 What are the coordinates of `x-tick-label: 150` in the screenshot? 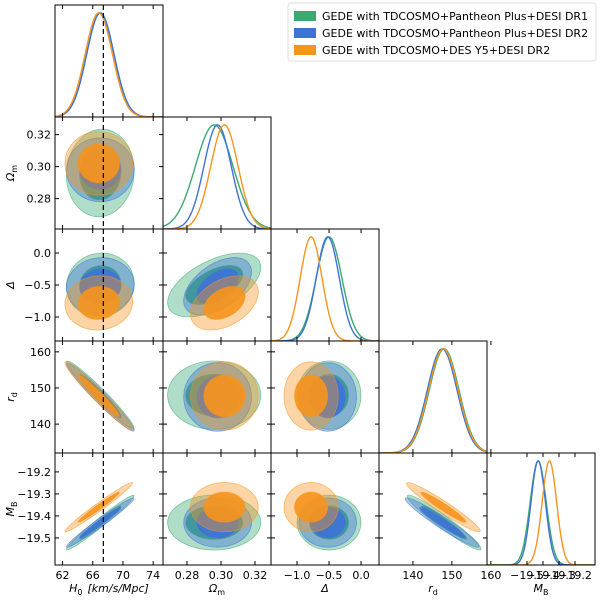 It's located at (451, 575).